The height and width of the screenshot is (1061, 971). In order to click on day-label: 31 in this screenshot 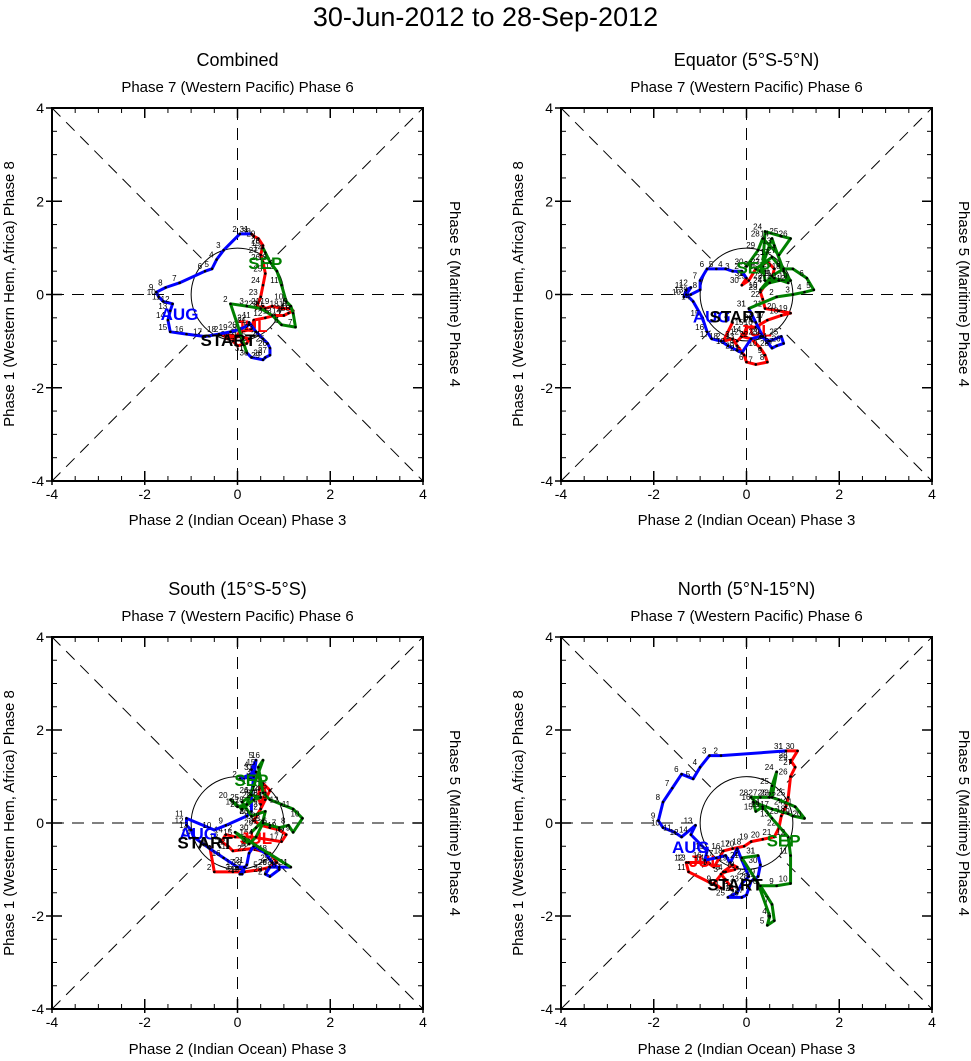, I will do `click(750, 851)`.